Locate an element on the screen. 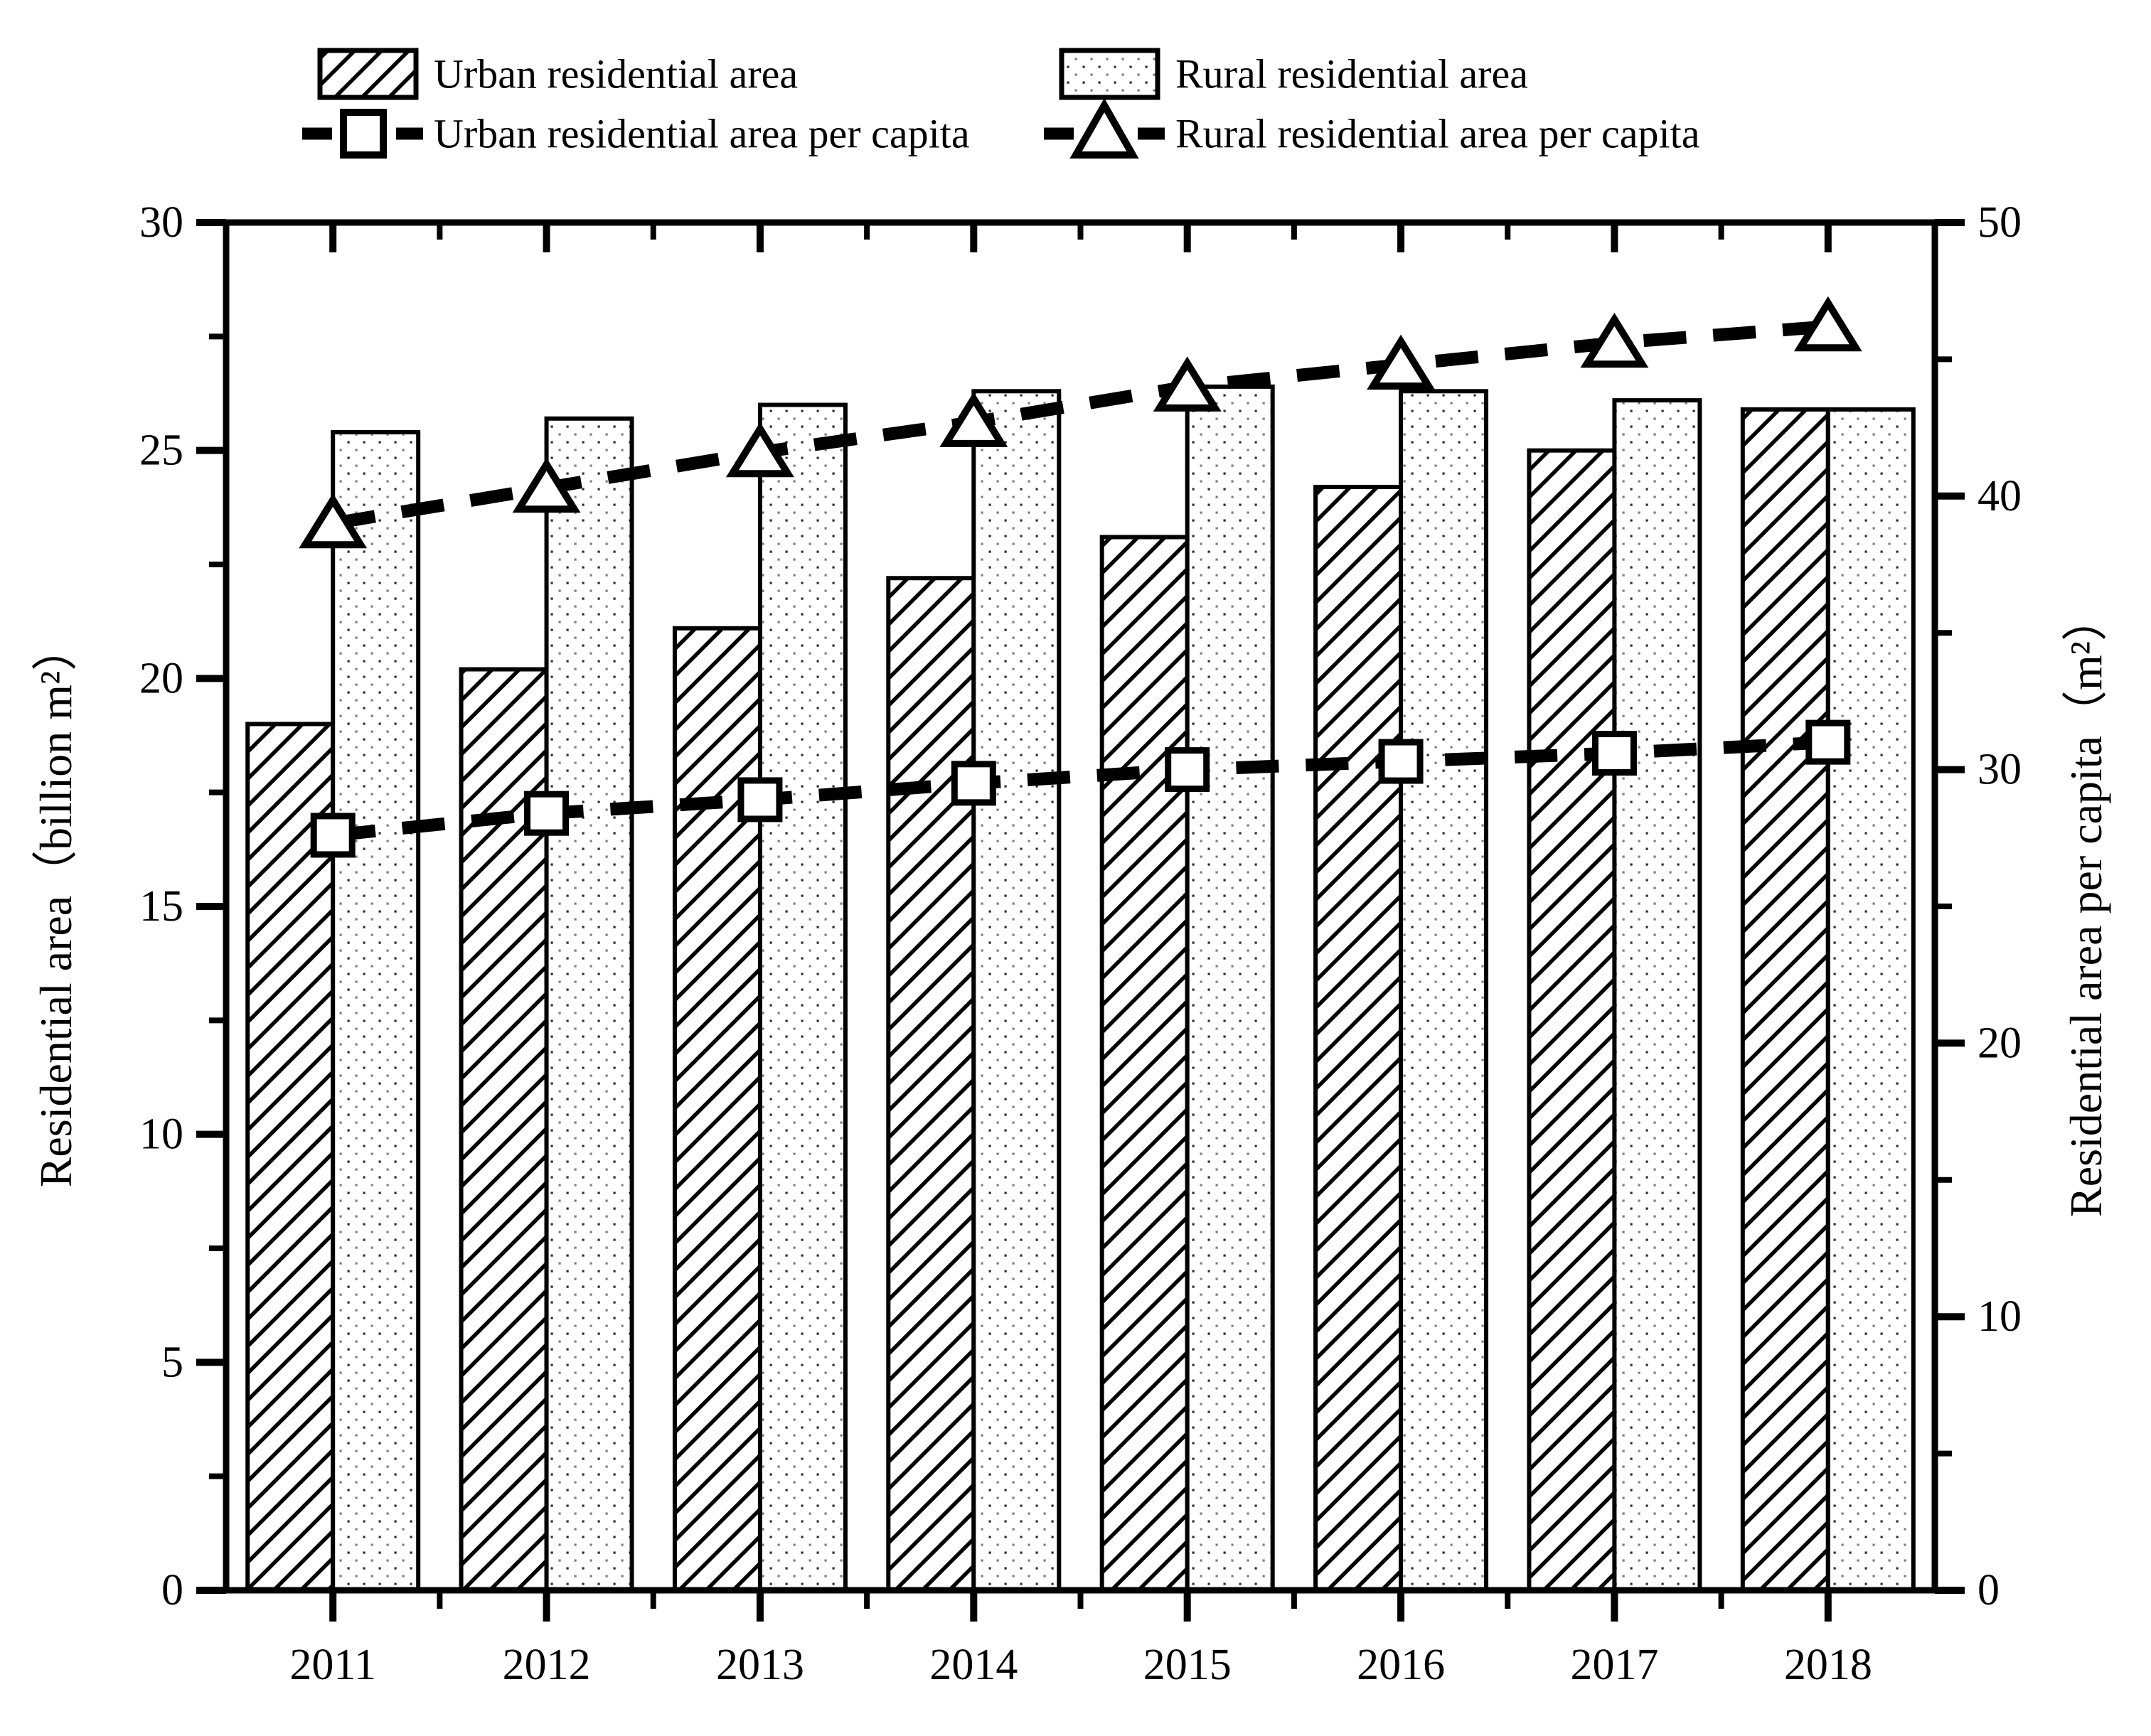 This screenshot has width=2151, height=1736. triangle-marker-2014 is located at coordinates (973, 419).